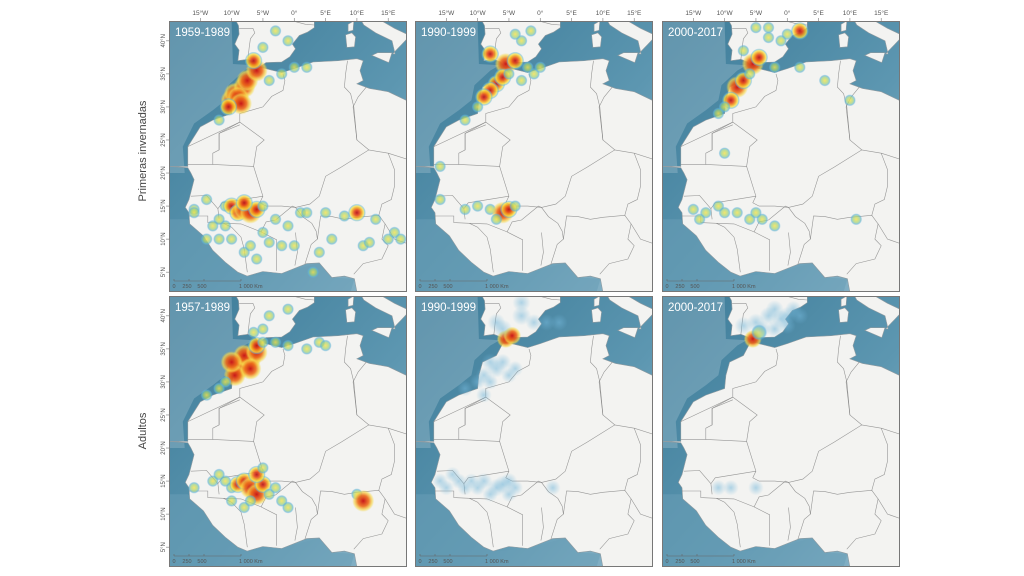 This screenshot has height=576, width=1024. What do you see at coordinates (448, 308) in the screenshot?
I see `period-label: 1990-1999` at bounding box center [448, 308].